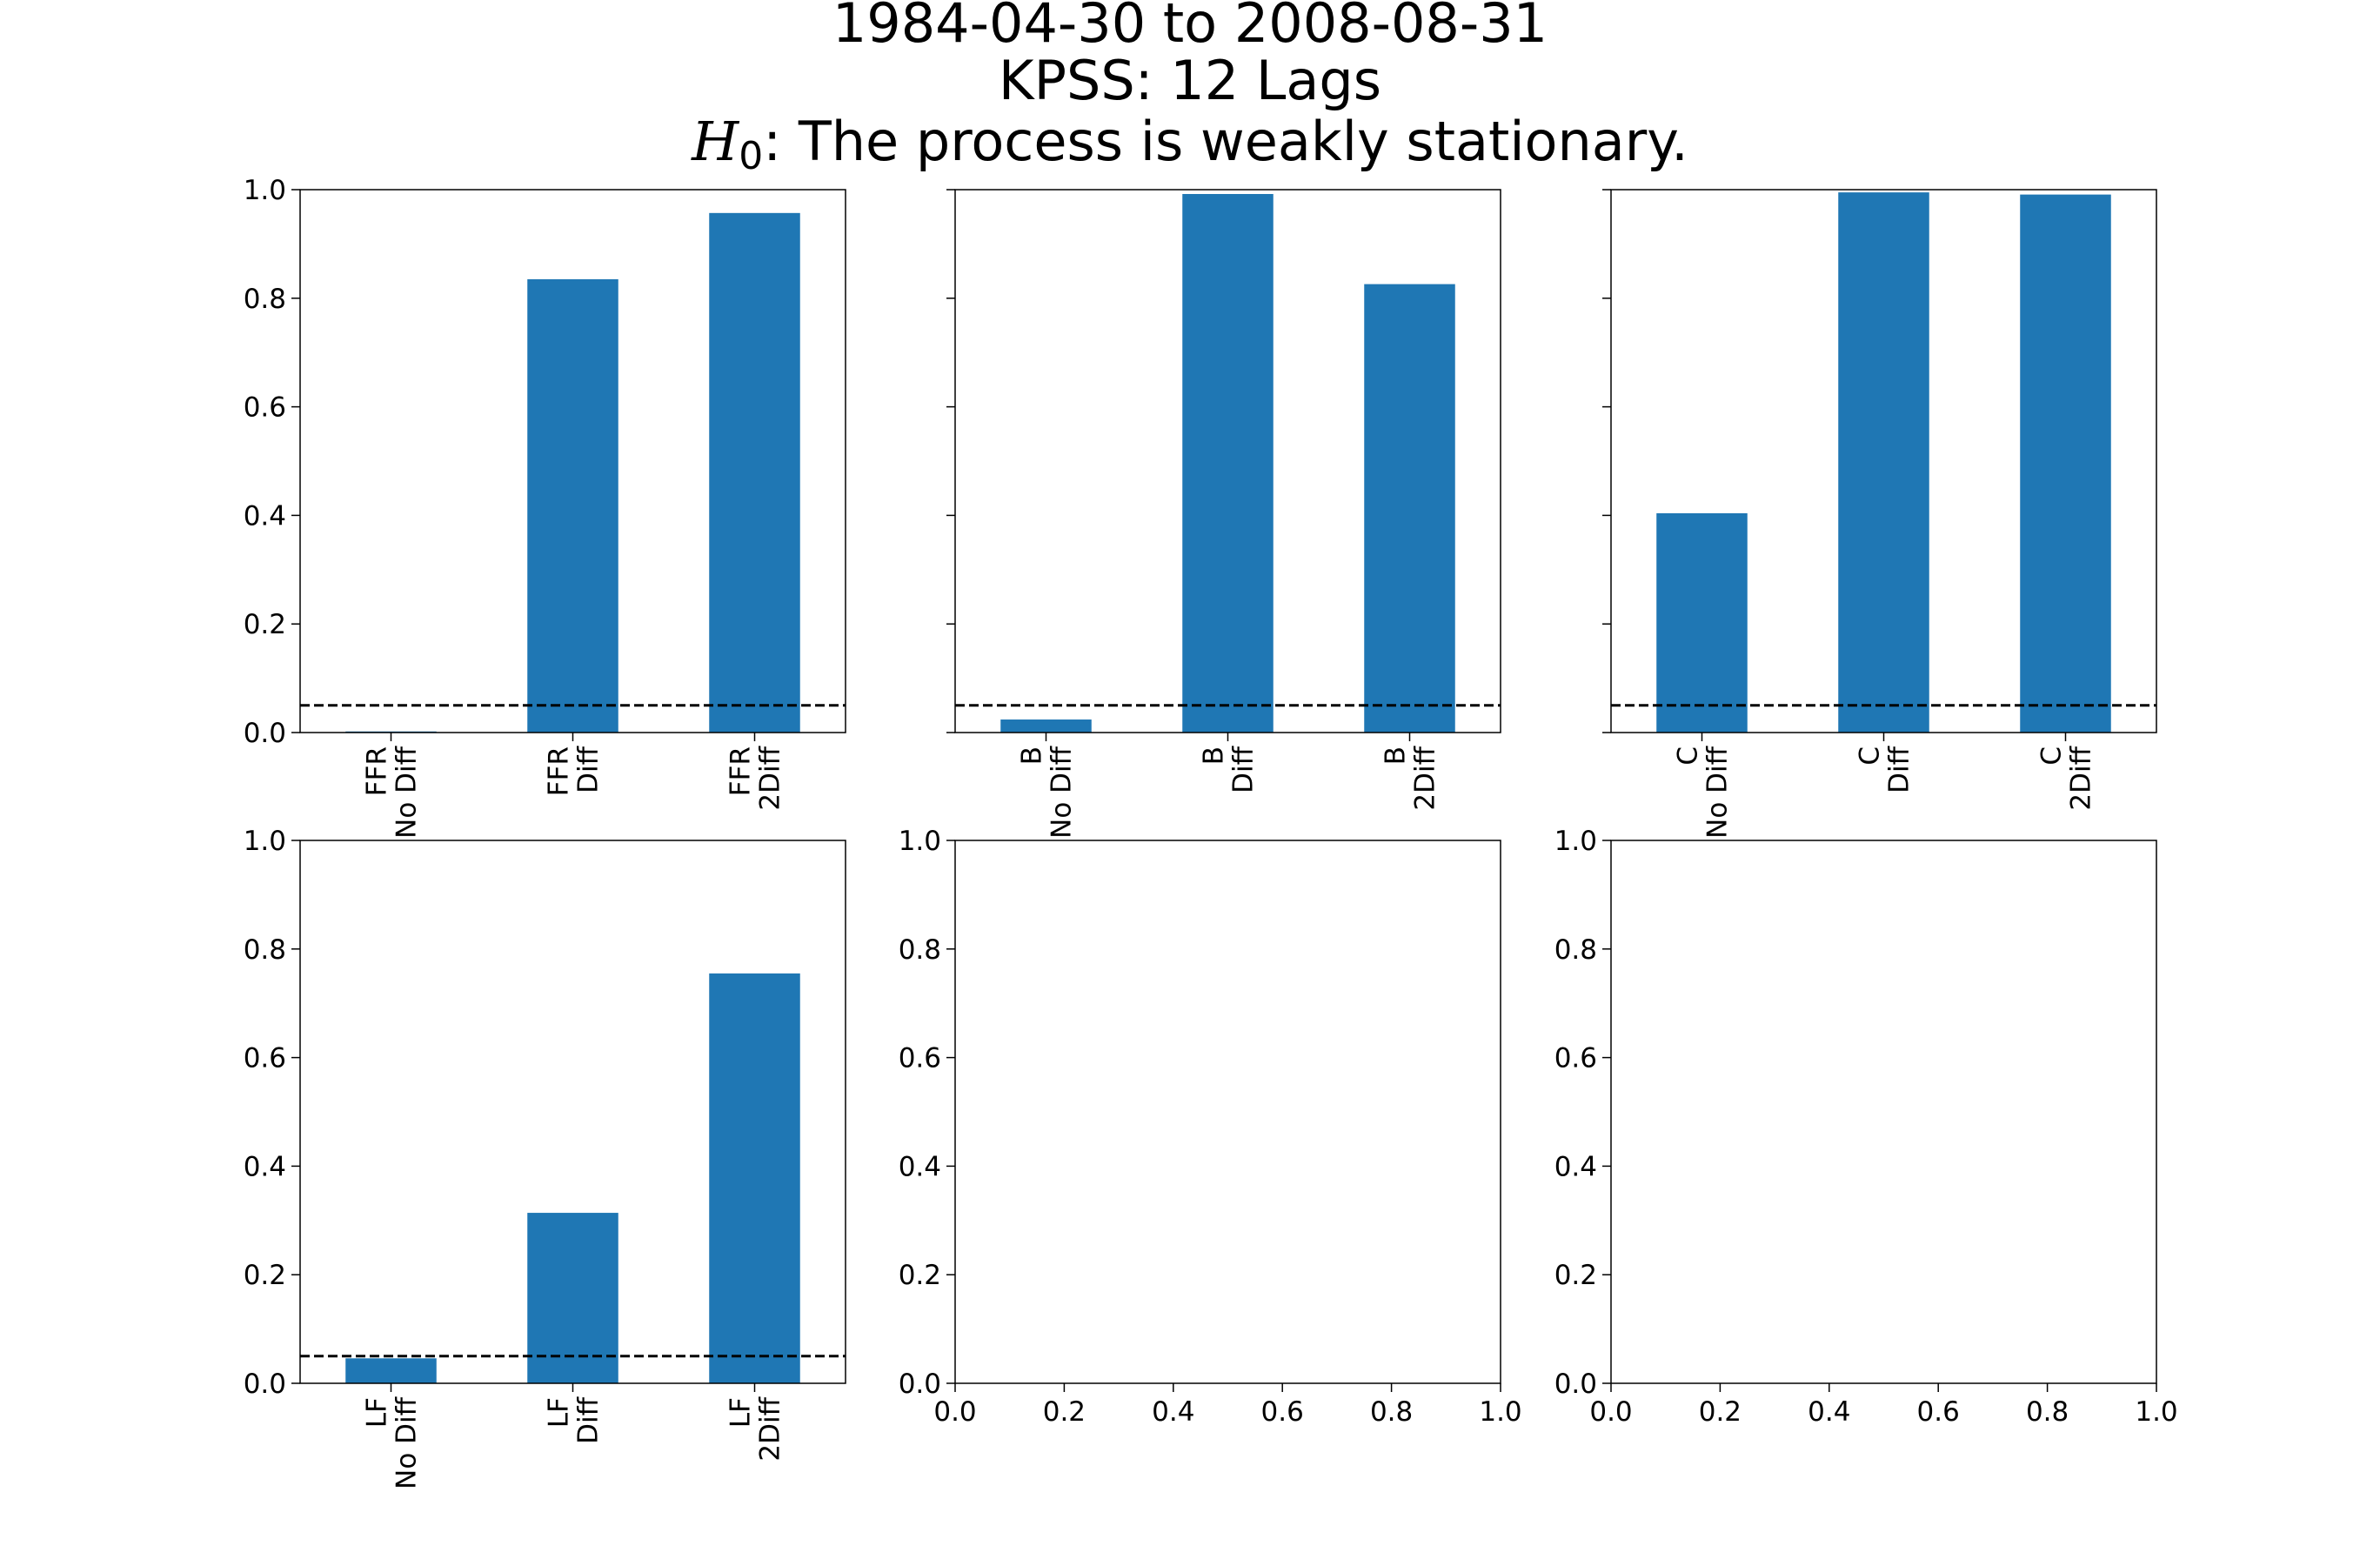  I want to click on subplot-6: 0.0 0.2 0.4 0.6 0.8 1.0 0.0 0.2 0.4 0.6 0.8 1.0, so click(1866, 1127).